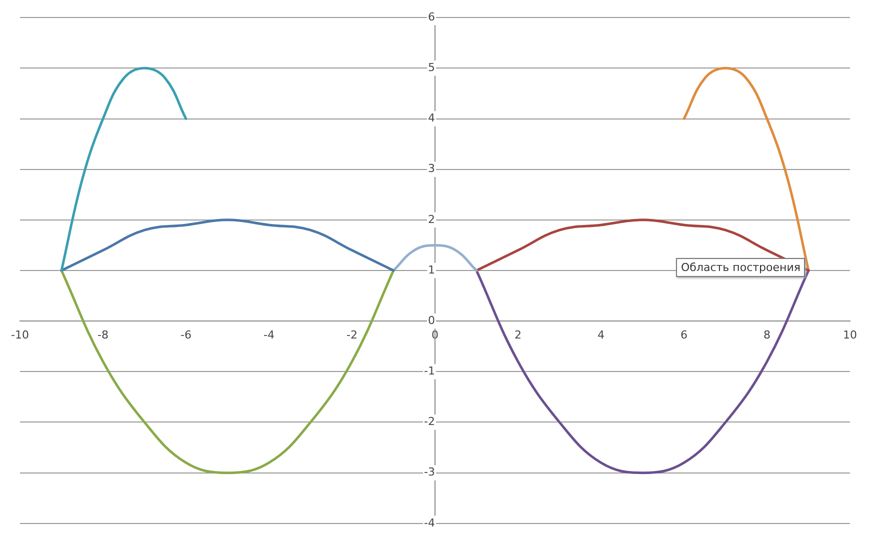  Describe the element at coordinates (352, 335) in the screenshot. I see `x-tick-label: -2` at that location.